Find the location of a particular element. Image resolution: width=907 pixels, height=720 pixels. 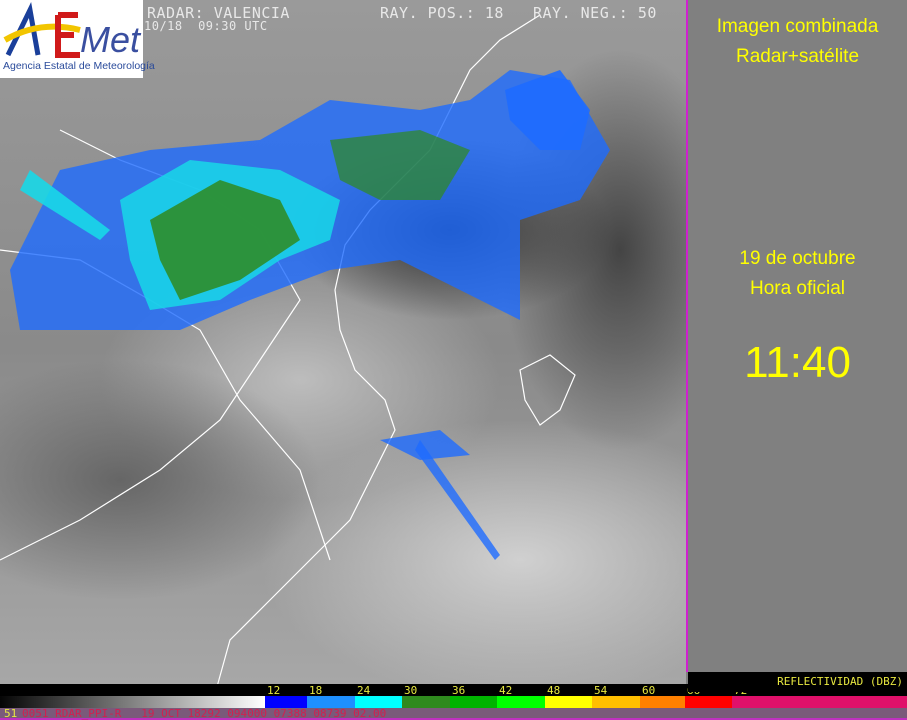

panel-time: 11:40 is located at coordinates (797, 362).